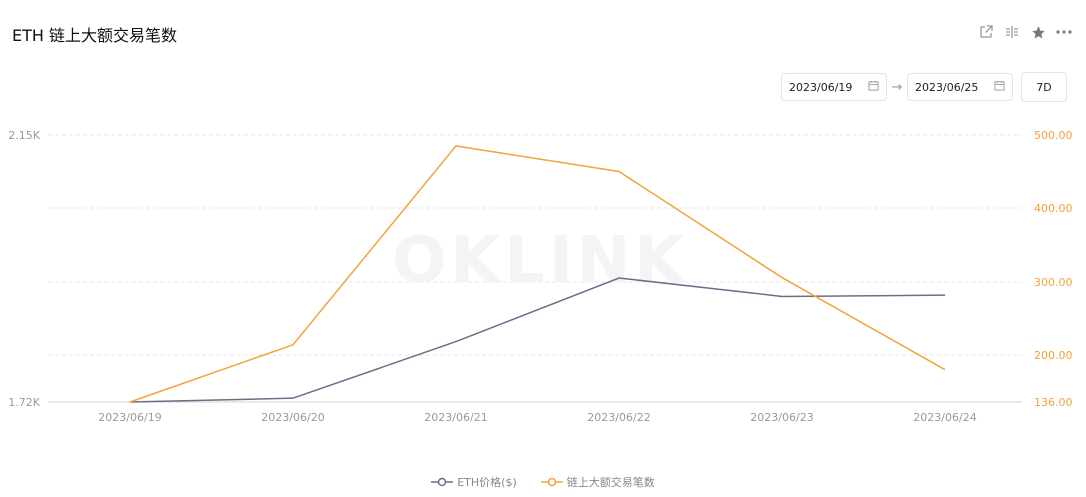  Describe the element at coordinates (1053, 135) in the screenshot. I see `y-right-tick-label: 500.00` at that location.